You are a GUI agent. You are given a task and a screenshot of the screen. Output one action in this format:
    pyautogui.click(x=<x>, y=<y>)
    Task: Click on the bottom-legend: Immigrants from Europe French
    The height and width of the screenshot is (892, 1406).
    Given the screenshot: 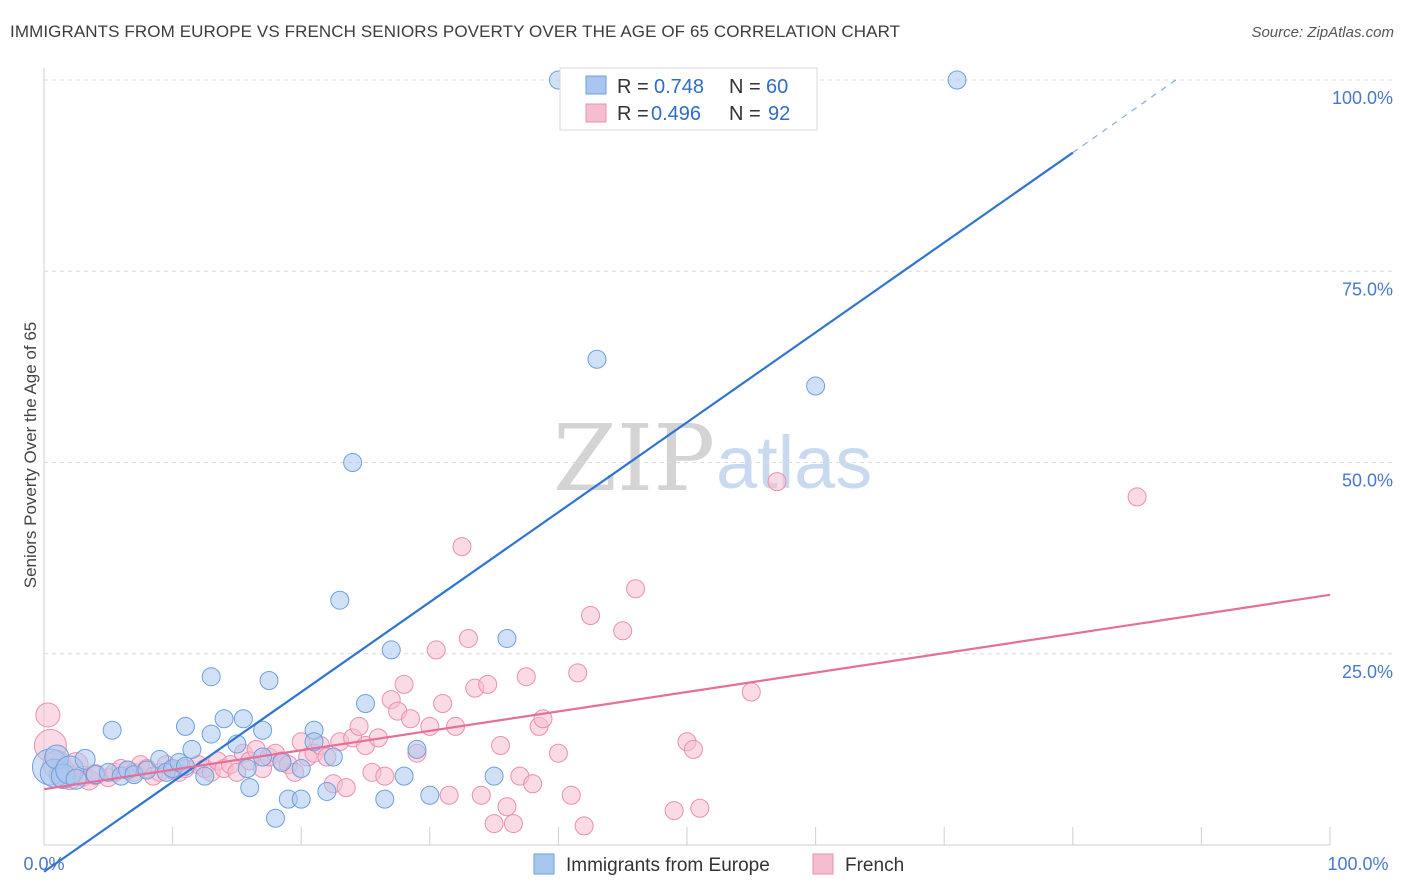 What is the action you would take?
    pyautogui.click(x=718, y=864)
    